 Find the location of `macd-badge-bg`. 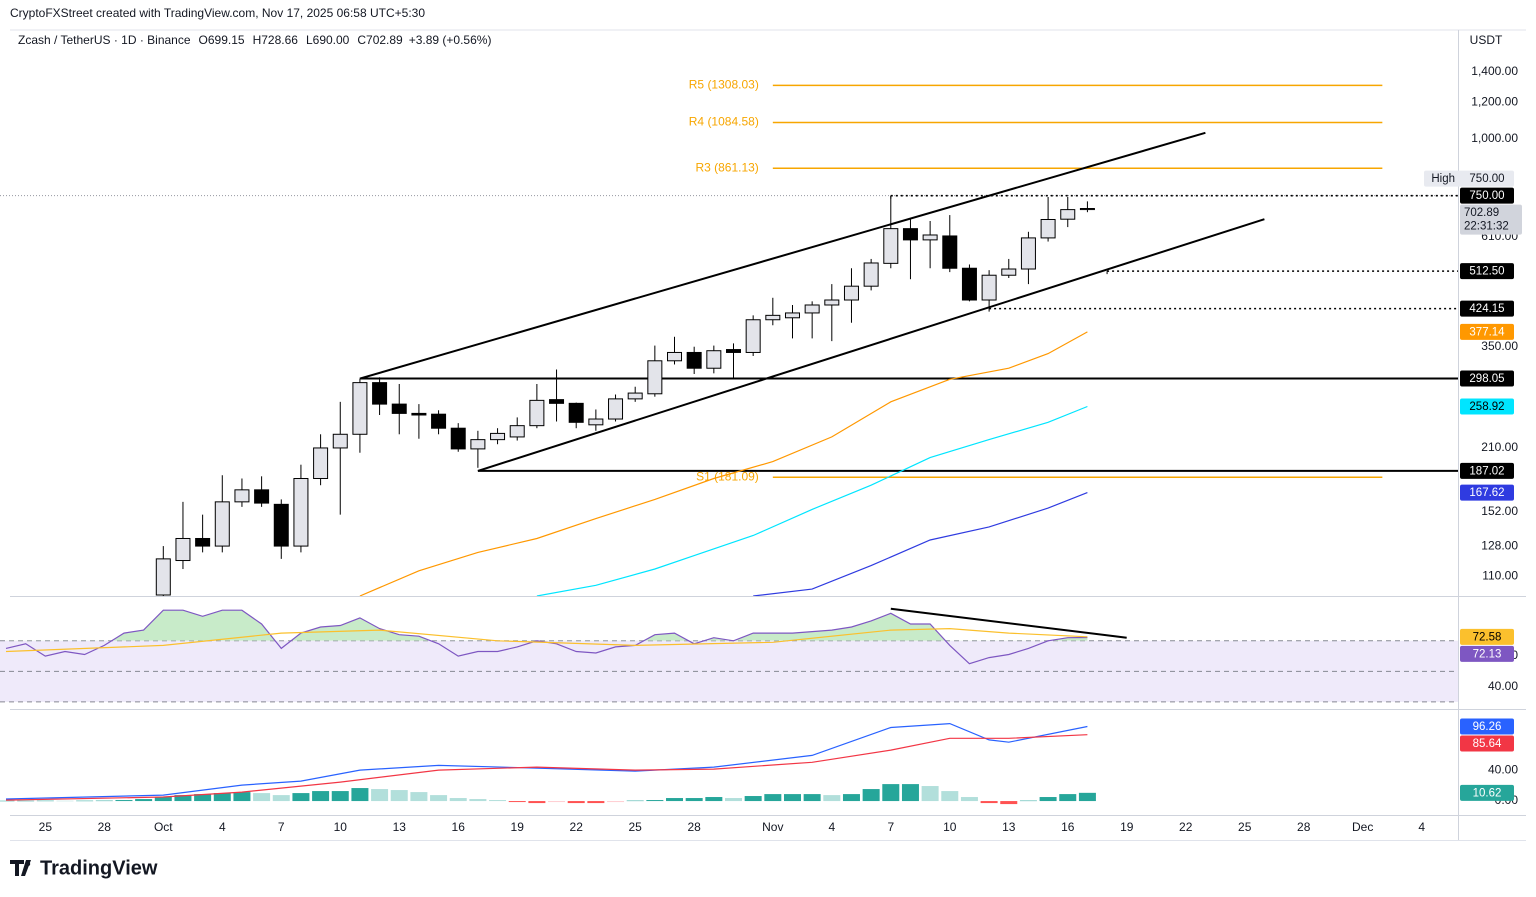

macd-badge-bg is located at coordinates (1487, 743).